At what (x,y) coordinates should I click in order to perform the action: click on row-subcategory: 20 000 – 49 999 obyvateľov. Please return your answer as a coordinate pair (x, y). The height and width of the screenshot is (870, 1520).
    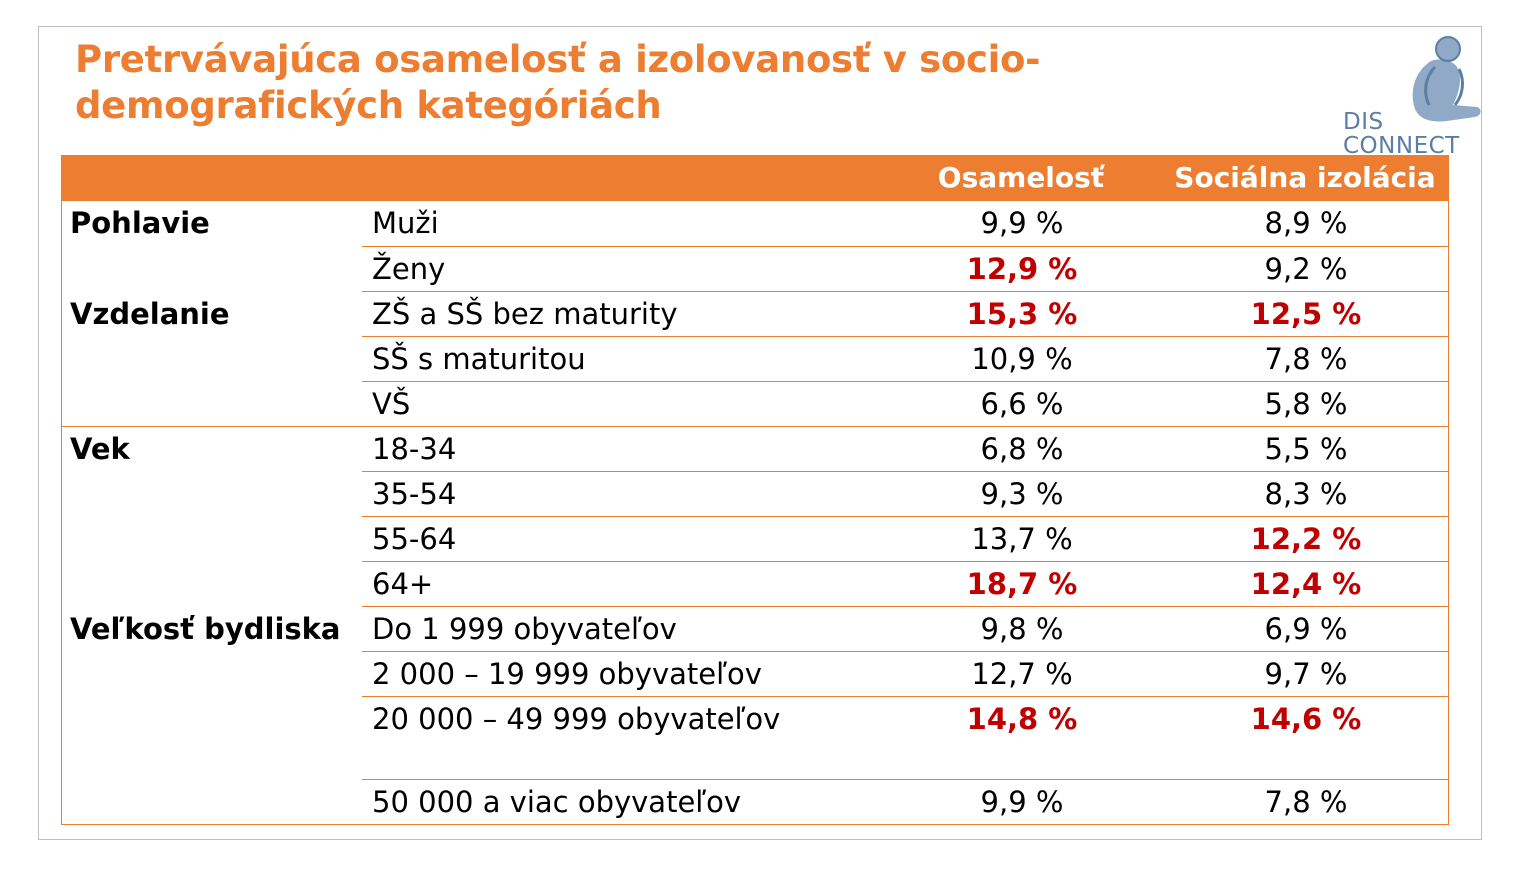
    Looking at the image, I should click on (576, 719).